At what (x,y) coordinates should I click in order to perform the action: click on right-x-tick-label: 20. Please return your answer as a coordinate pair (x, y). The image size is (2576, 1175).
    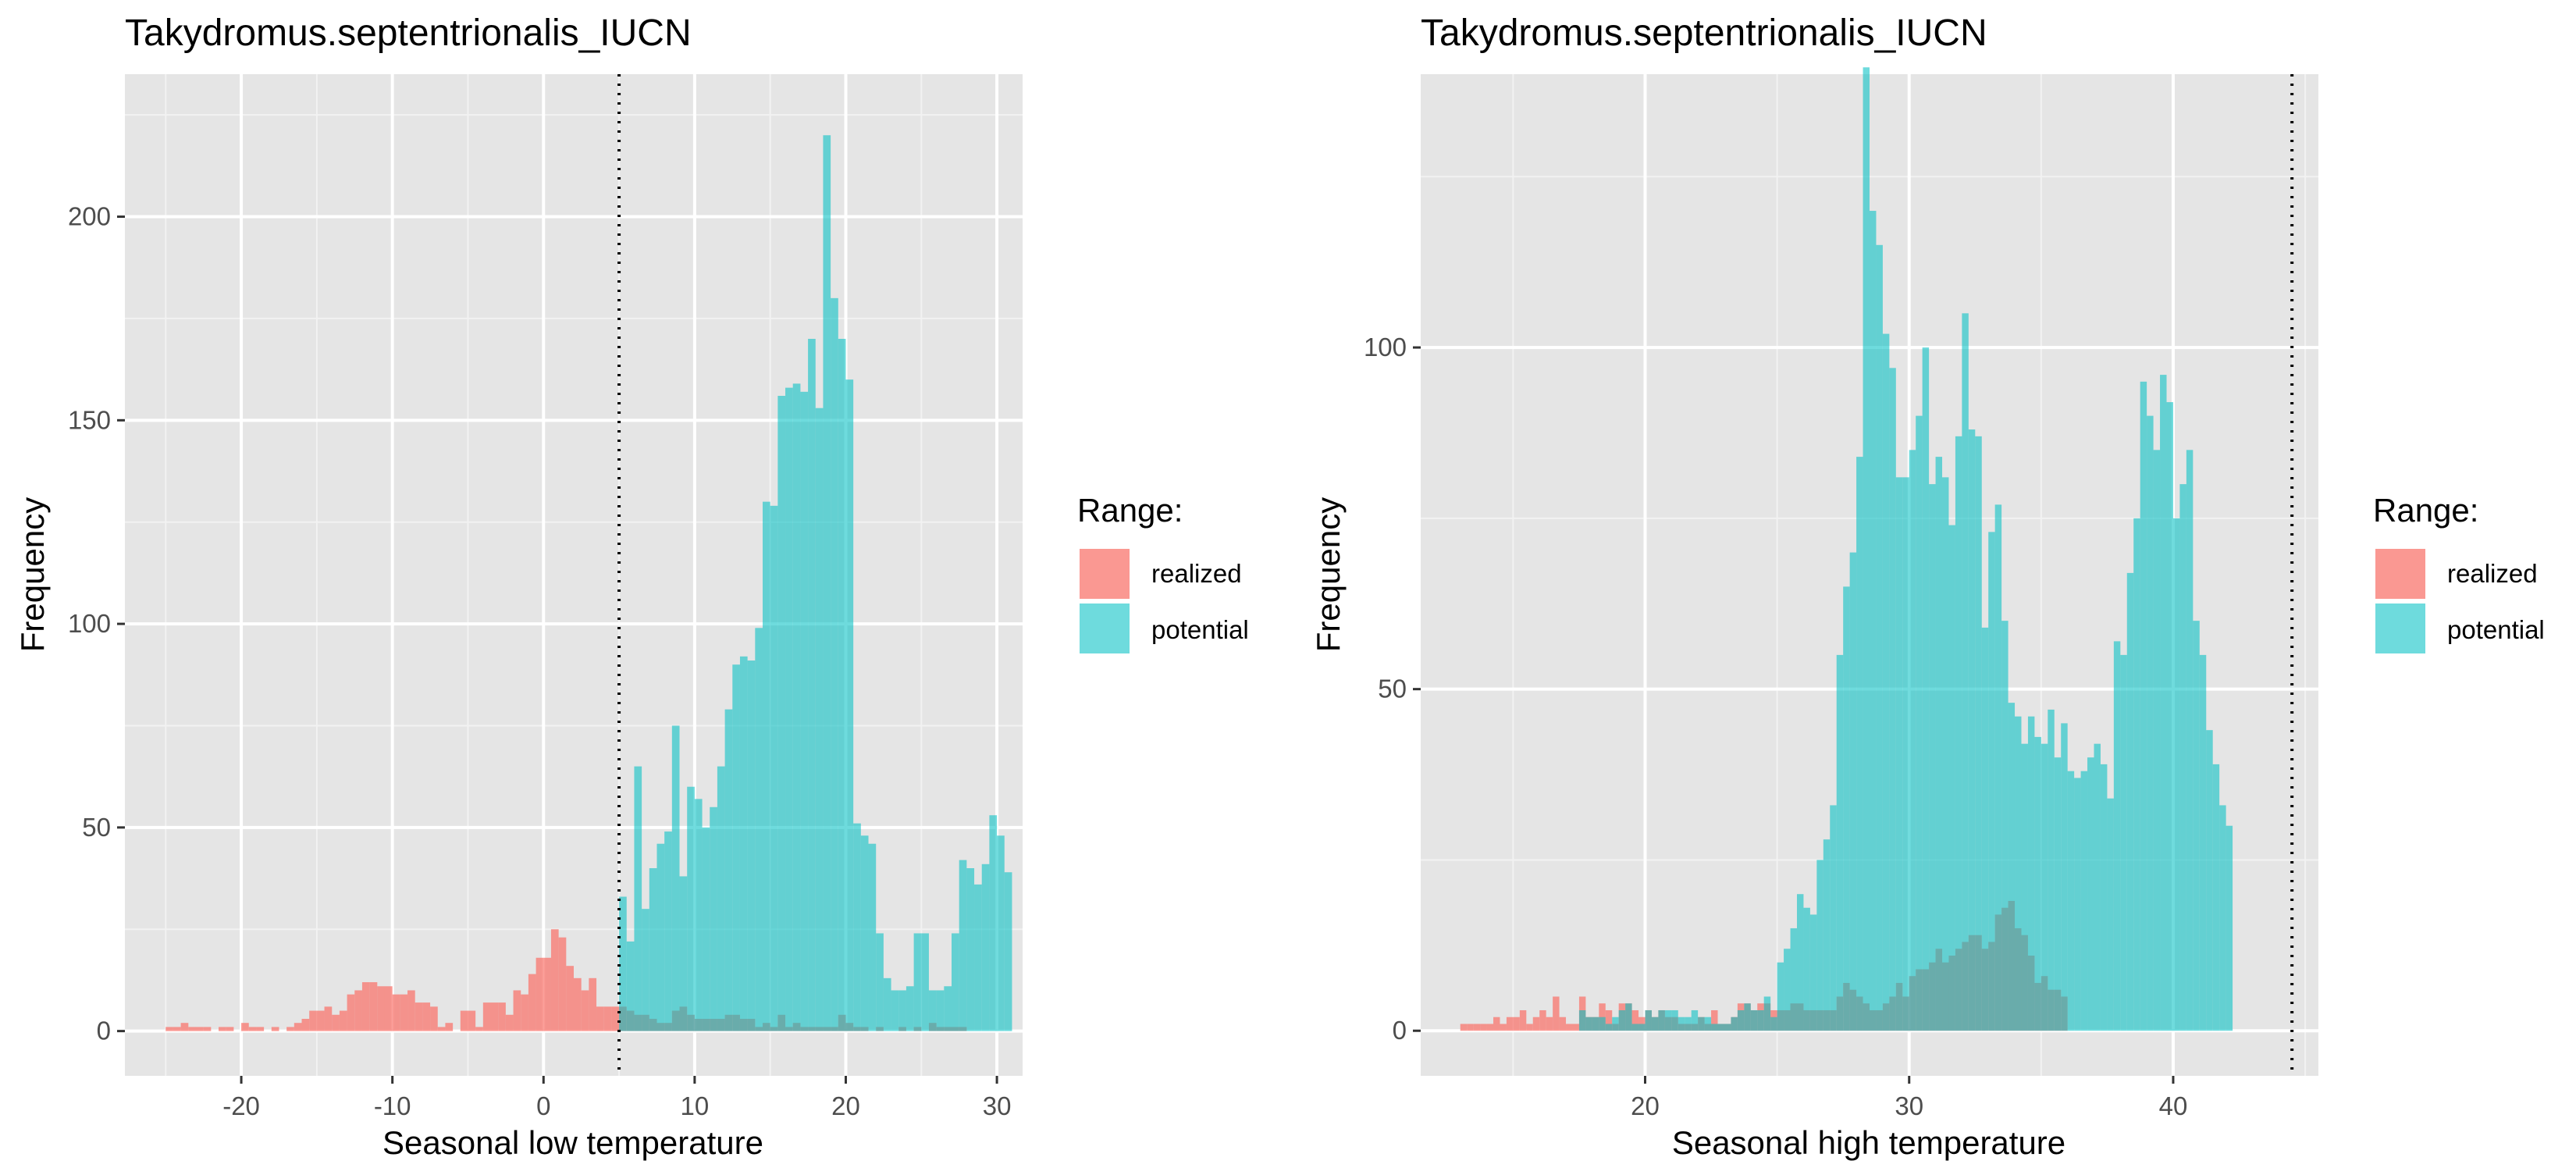
    Looking at the image, I should click on (1645, 1105).